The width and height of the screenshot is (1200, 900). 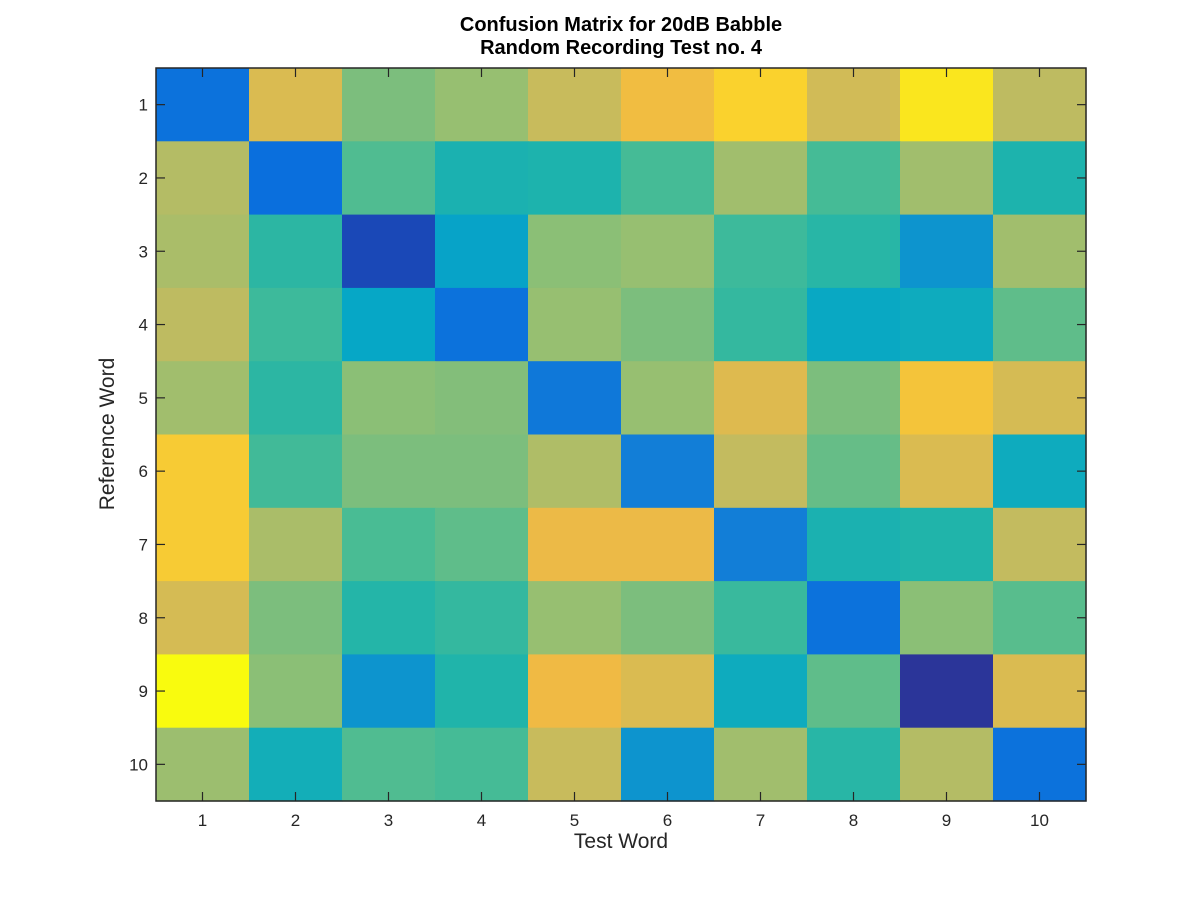 I want to click on y-tick-label: 4, so click(x=143, y=325).